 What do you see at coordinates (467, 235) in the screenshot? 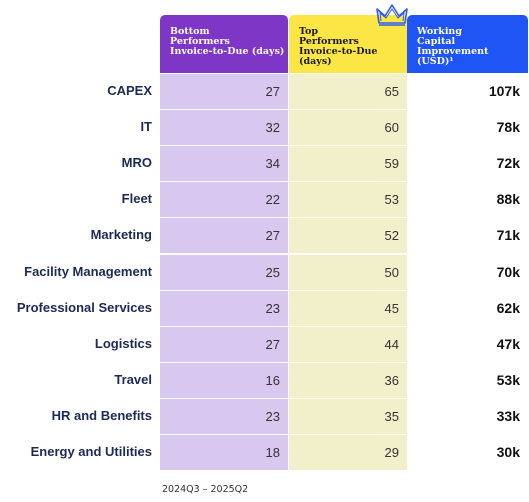
I see `cell-working-capital: 71k` at bounding box center [467, 235].